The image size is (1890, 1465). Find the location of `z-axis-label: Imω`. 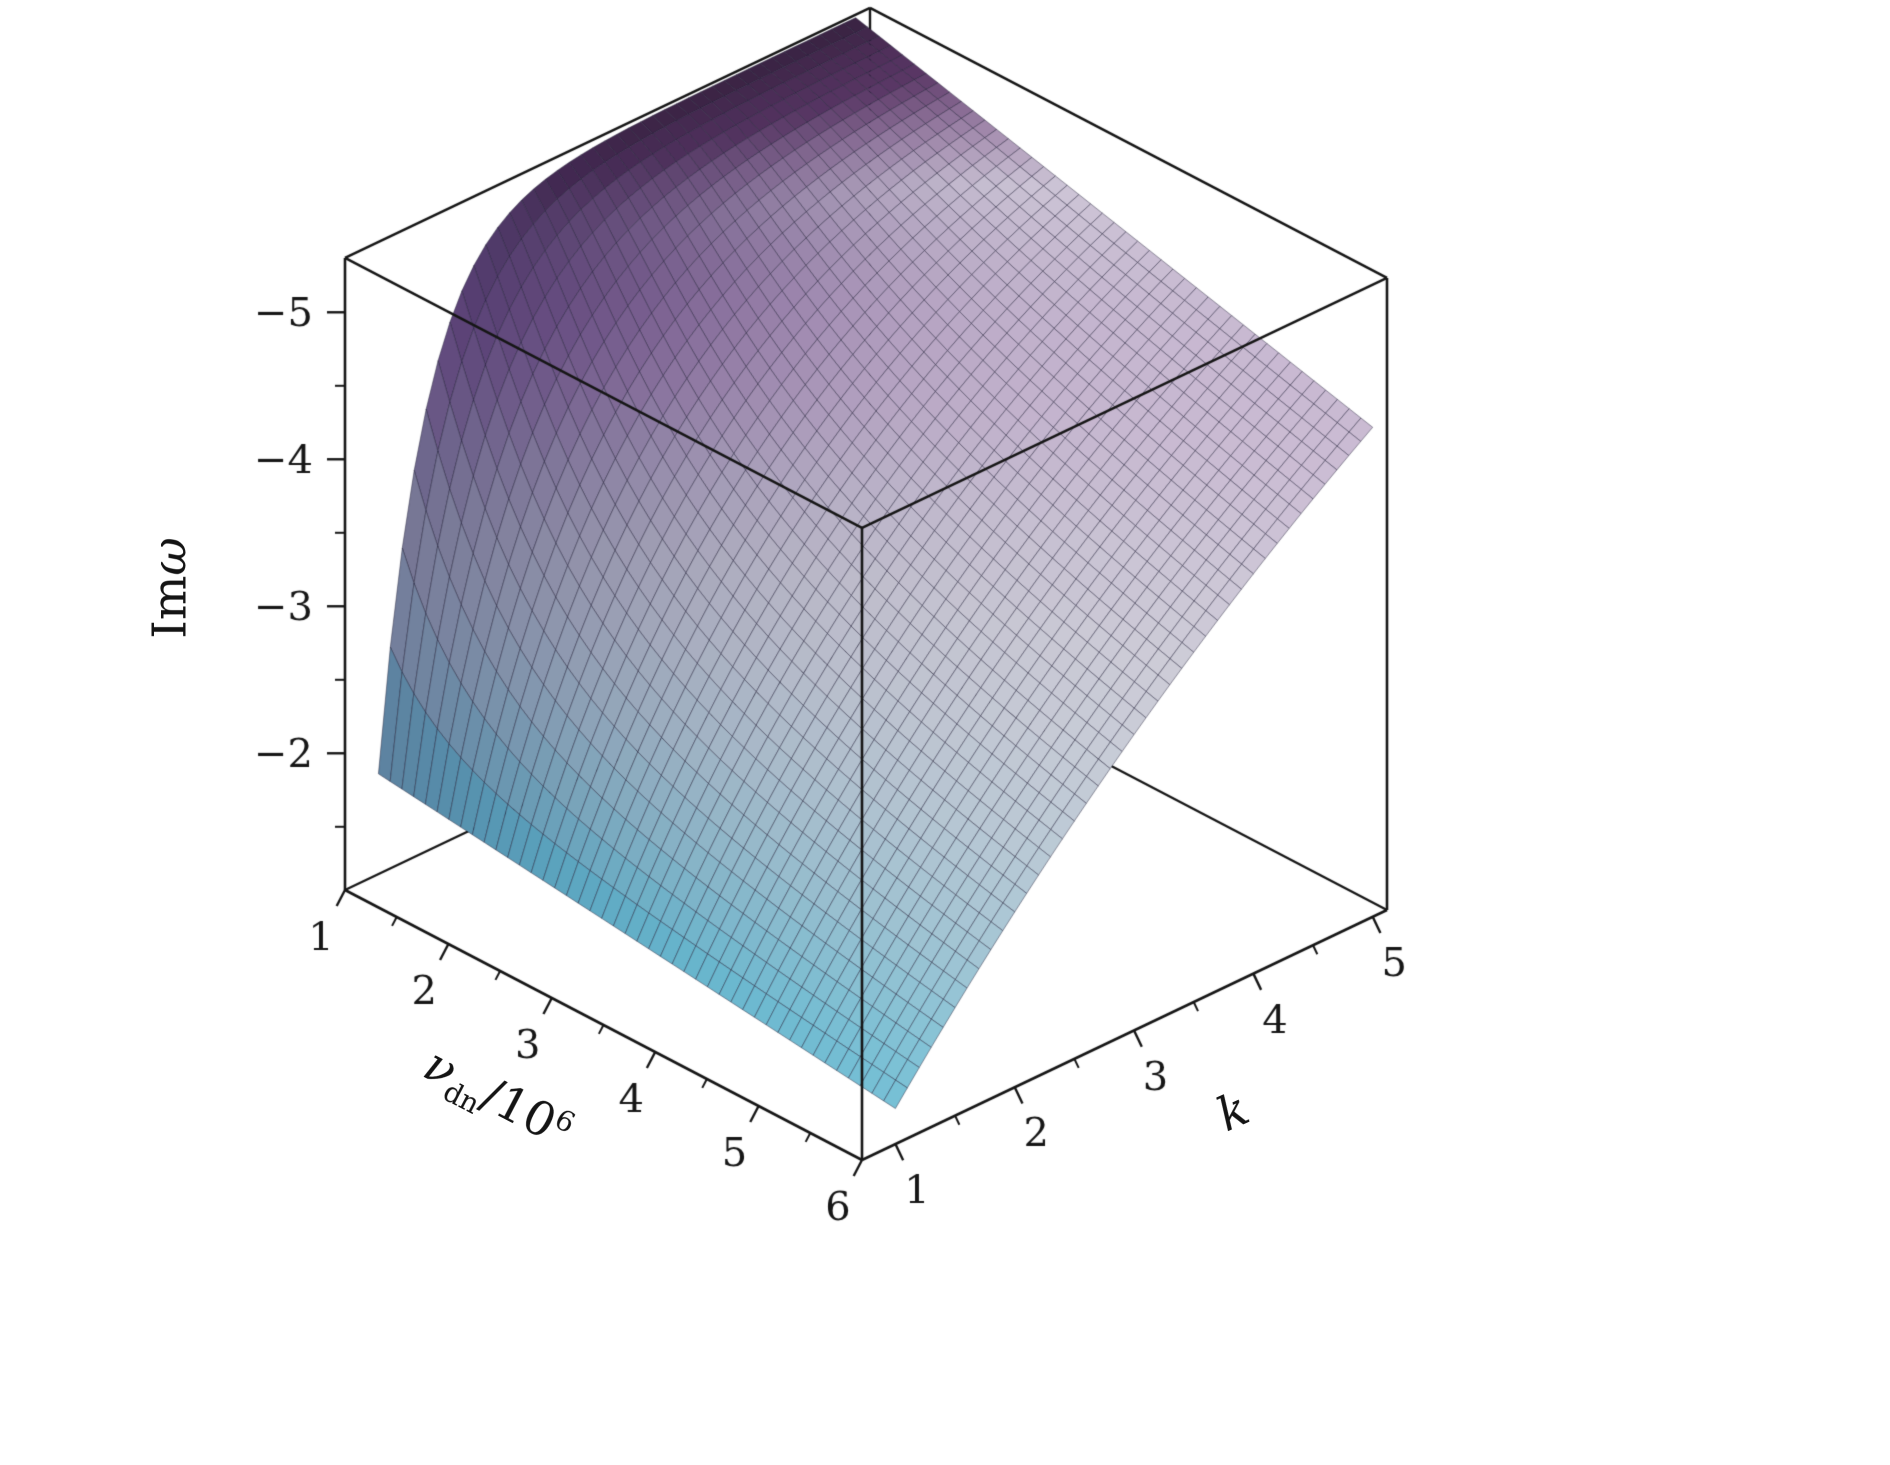

z-axis-label: Imω is located at coordinates (170, 587).